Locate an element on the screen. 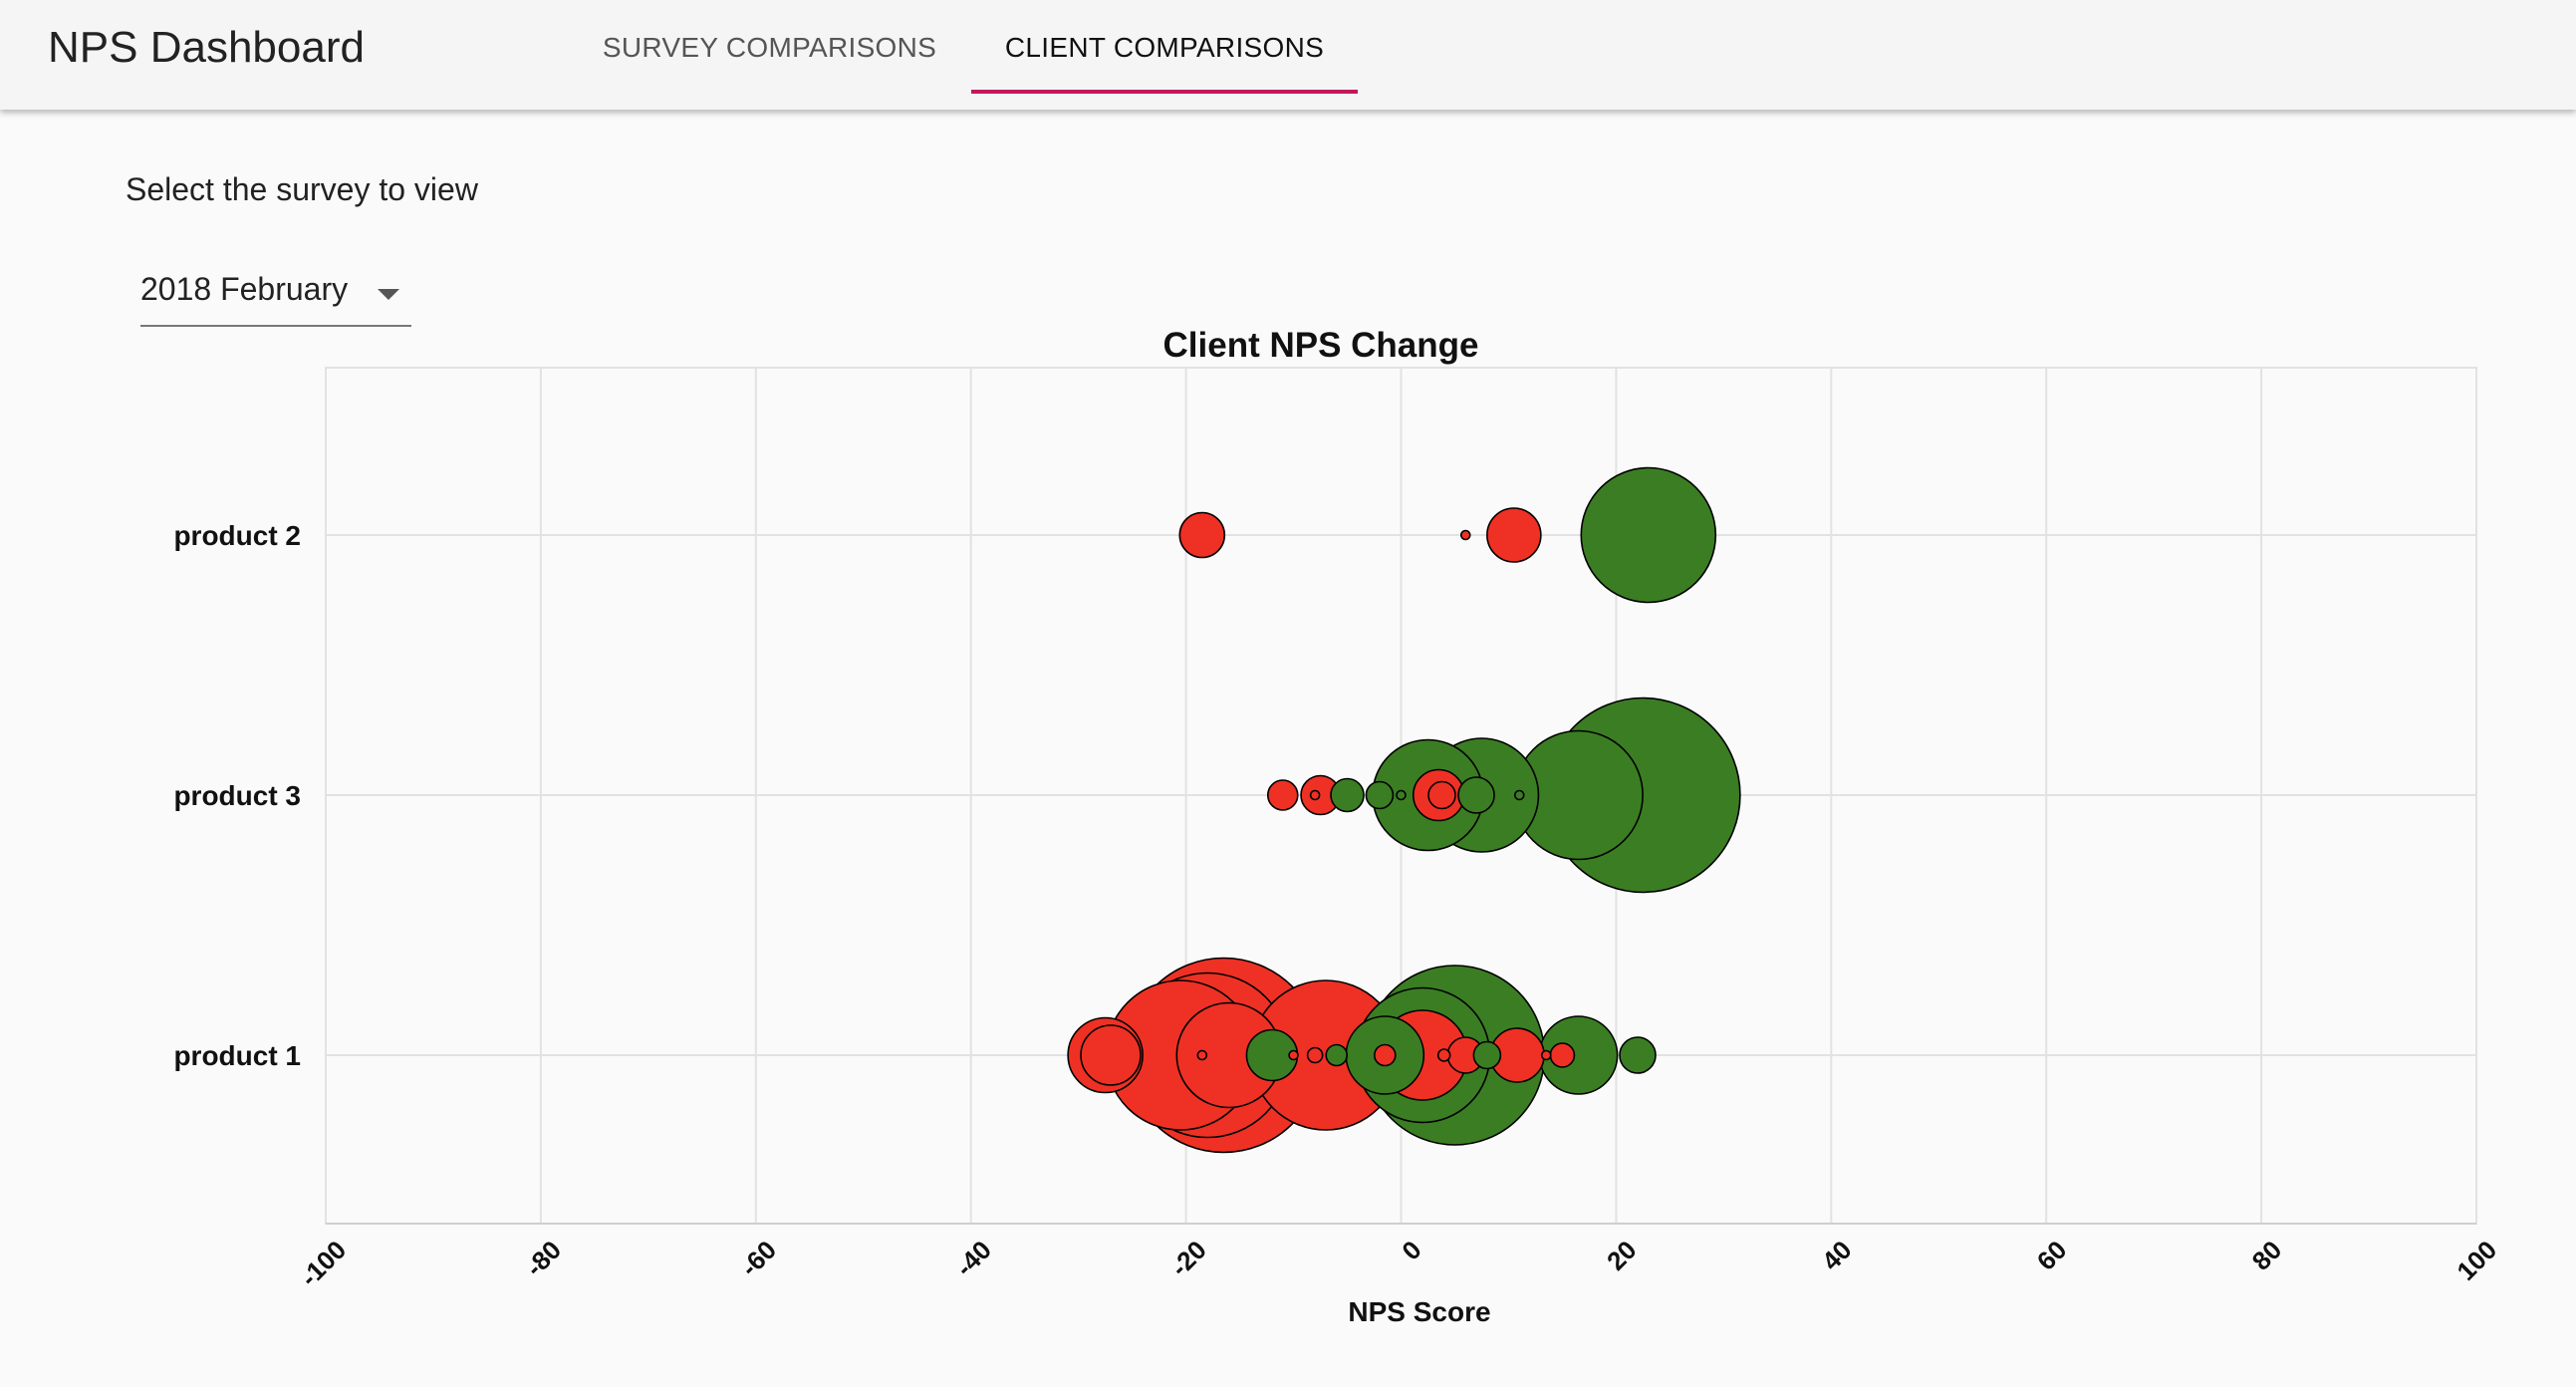 The image size is (2576, 1387). x-tick-label: -80 is located at coordinates (543, 1258).